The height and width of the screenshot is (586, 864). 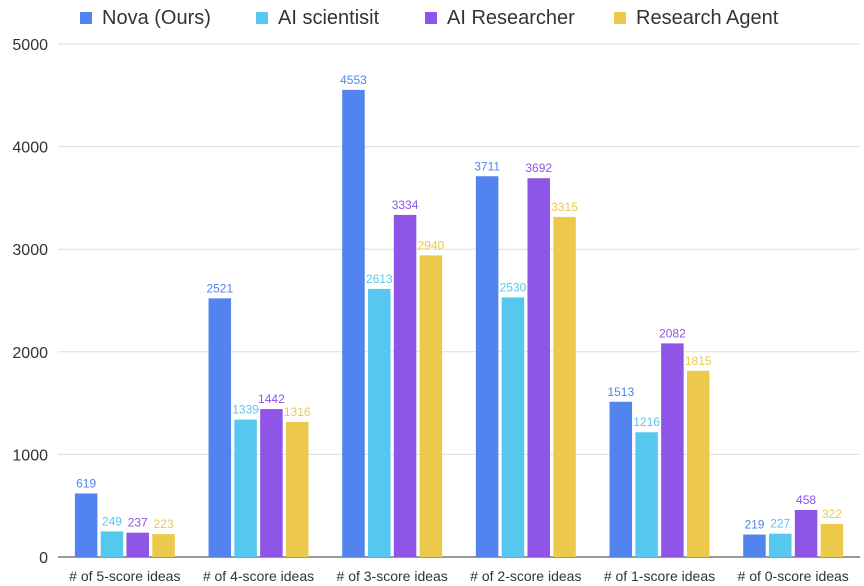 I want to click on bar-ai-researcher-of-0-score-ideas, so click(x=806, y=533).